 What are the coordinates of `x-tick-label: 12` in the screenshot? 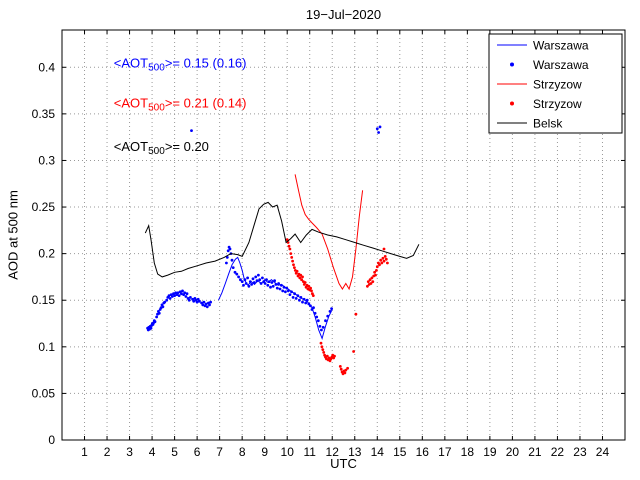 It's located at (333, 452).